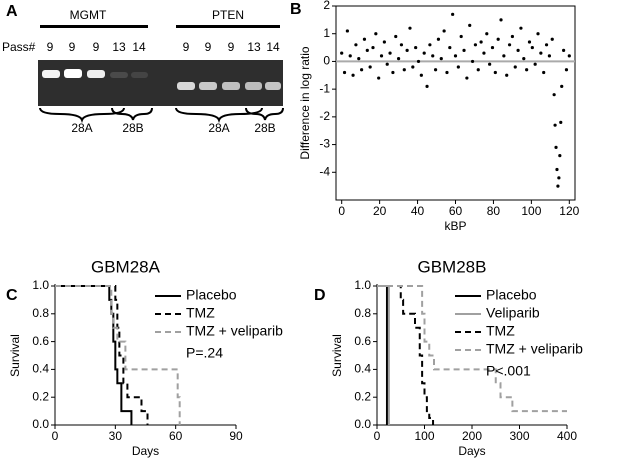 The image size is (640, 466). Describe the element at coordinates (264, 114) in the screenshot. I see `brace` at that location.